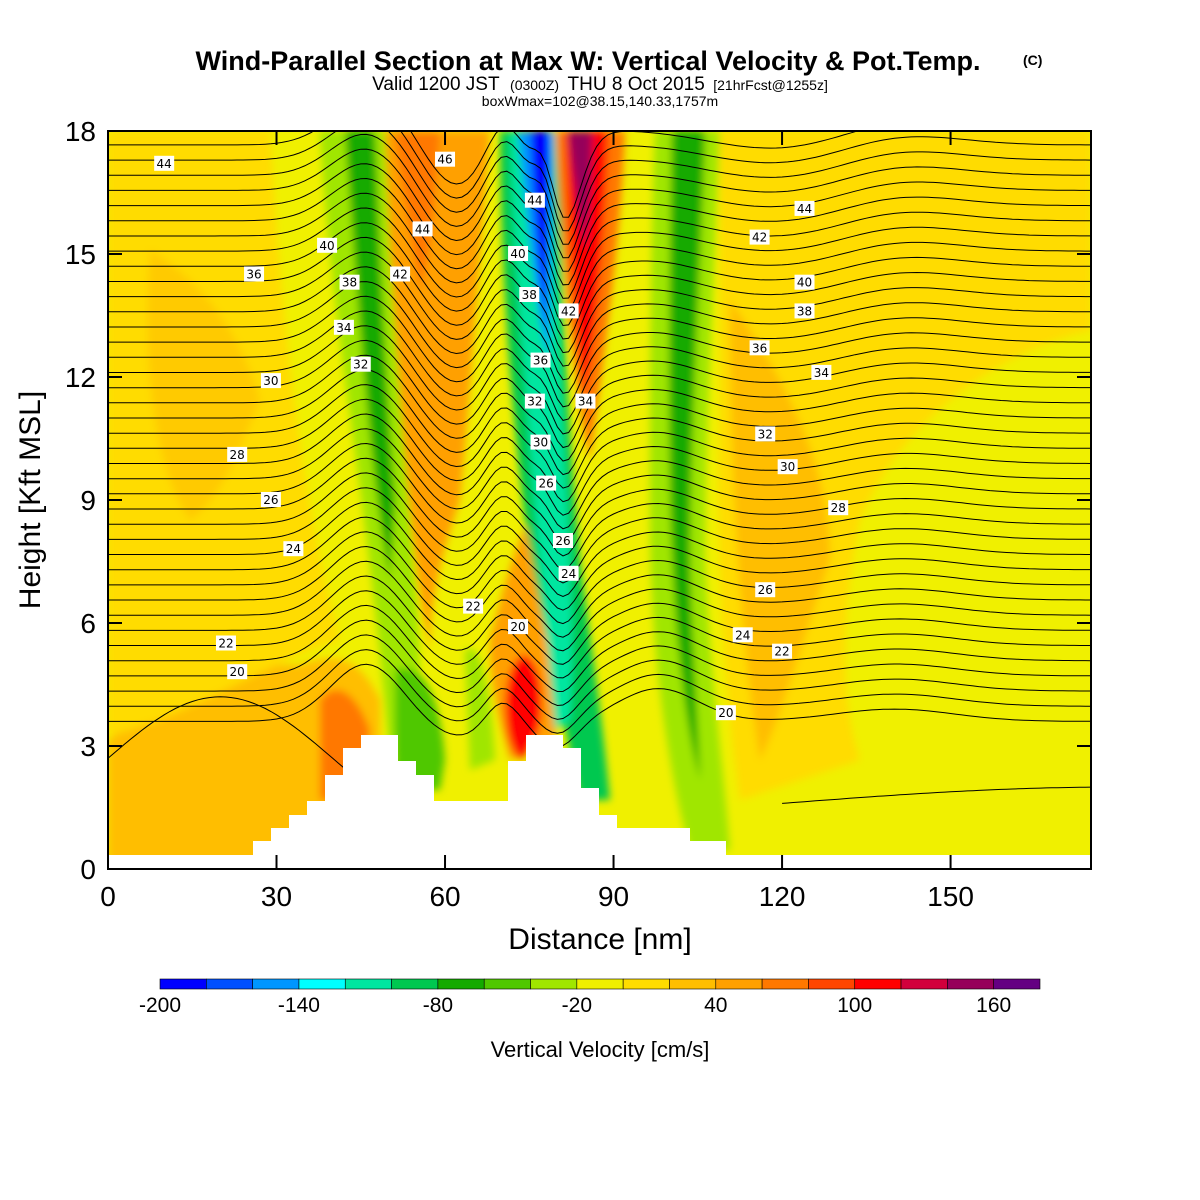 The image size is (1200, 1200). What do you see at coordinates (821, 372) in the screenshot?
I see `contour-label-33: 34` at bounding box center [821, 372].